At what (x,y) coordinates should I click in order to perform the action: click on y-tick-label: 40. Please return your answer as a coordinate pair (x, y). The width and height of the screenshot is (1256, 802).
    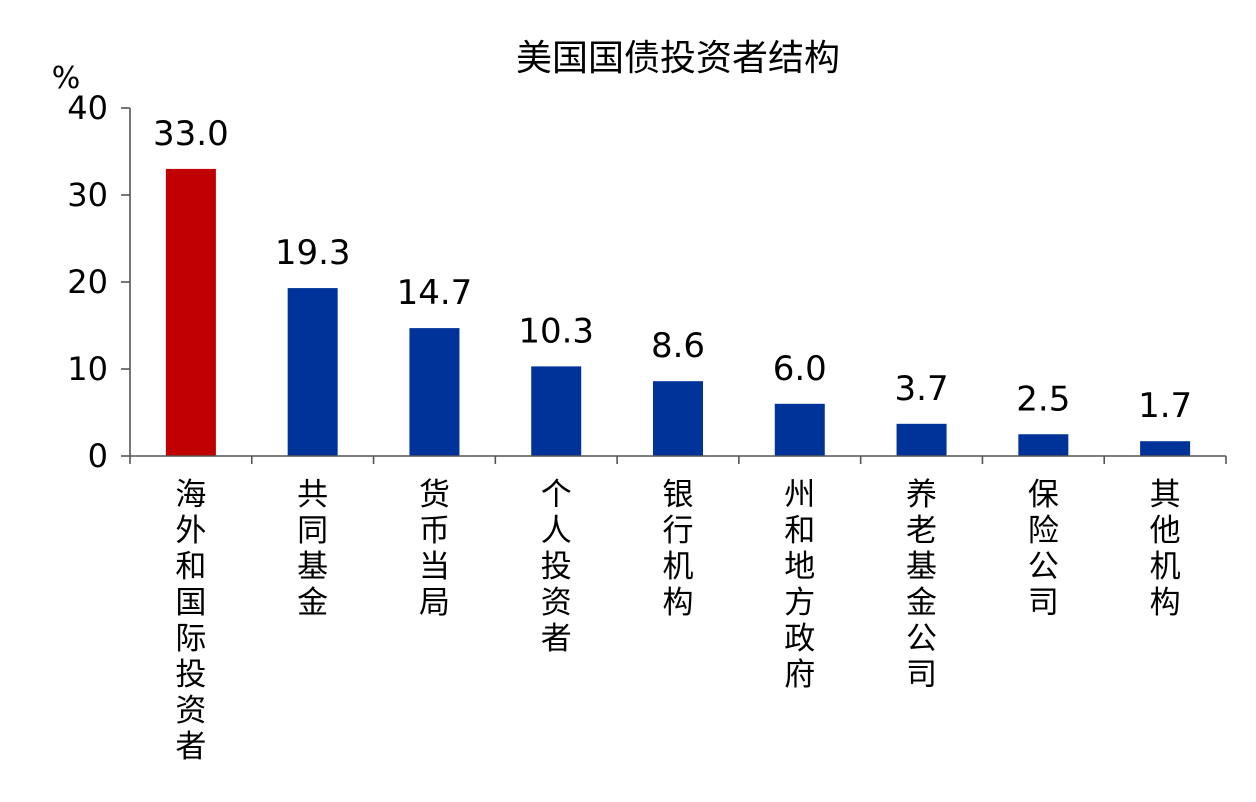
    Looking at the image, I should click on (87, 108).